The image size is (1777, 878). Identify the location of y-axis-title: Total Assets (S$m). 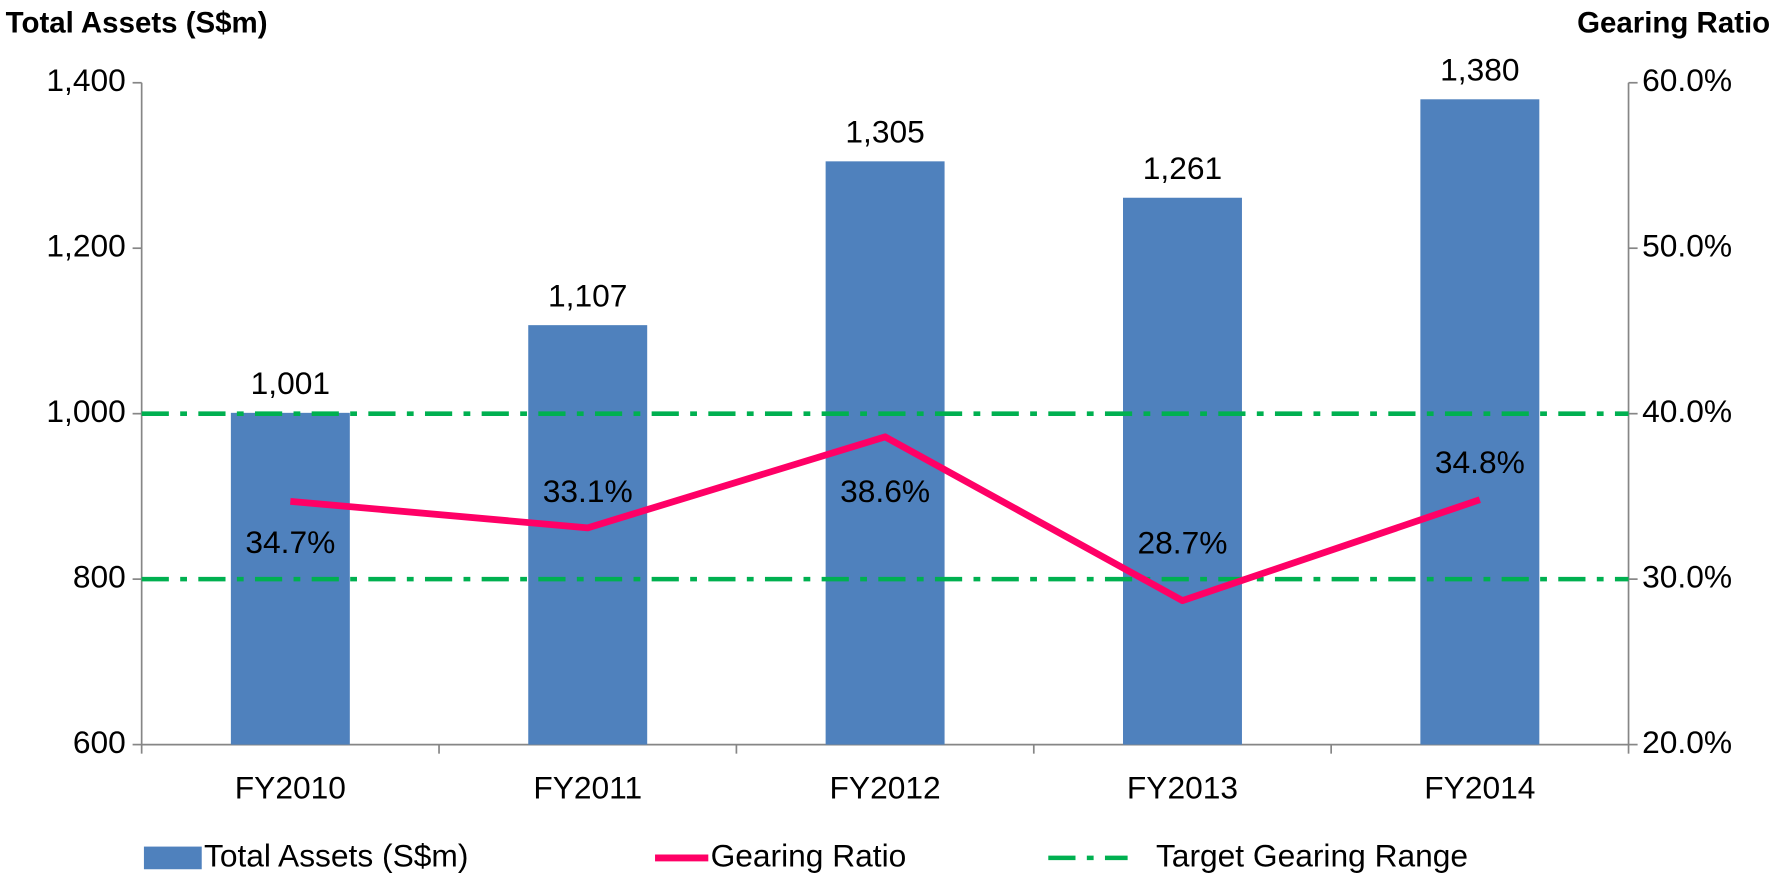
(137, 23).